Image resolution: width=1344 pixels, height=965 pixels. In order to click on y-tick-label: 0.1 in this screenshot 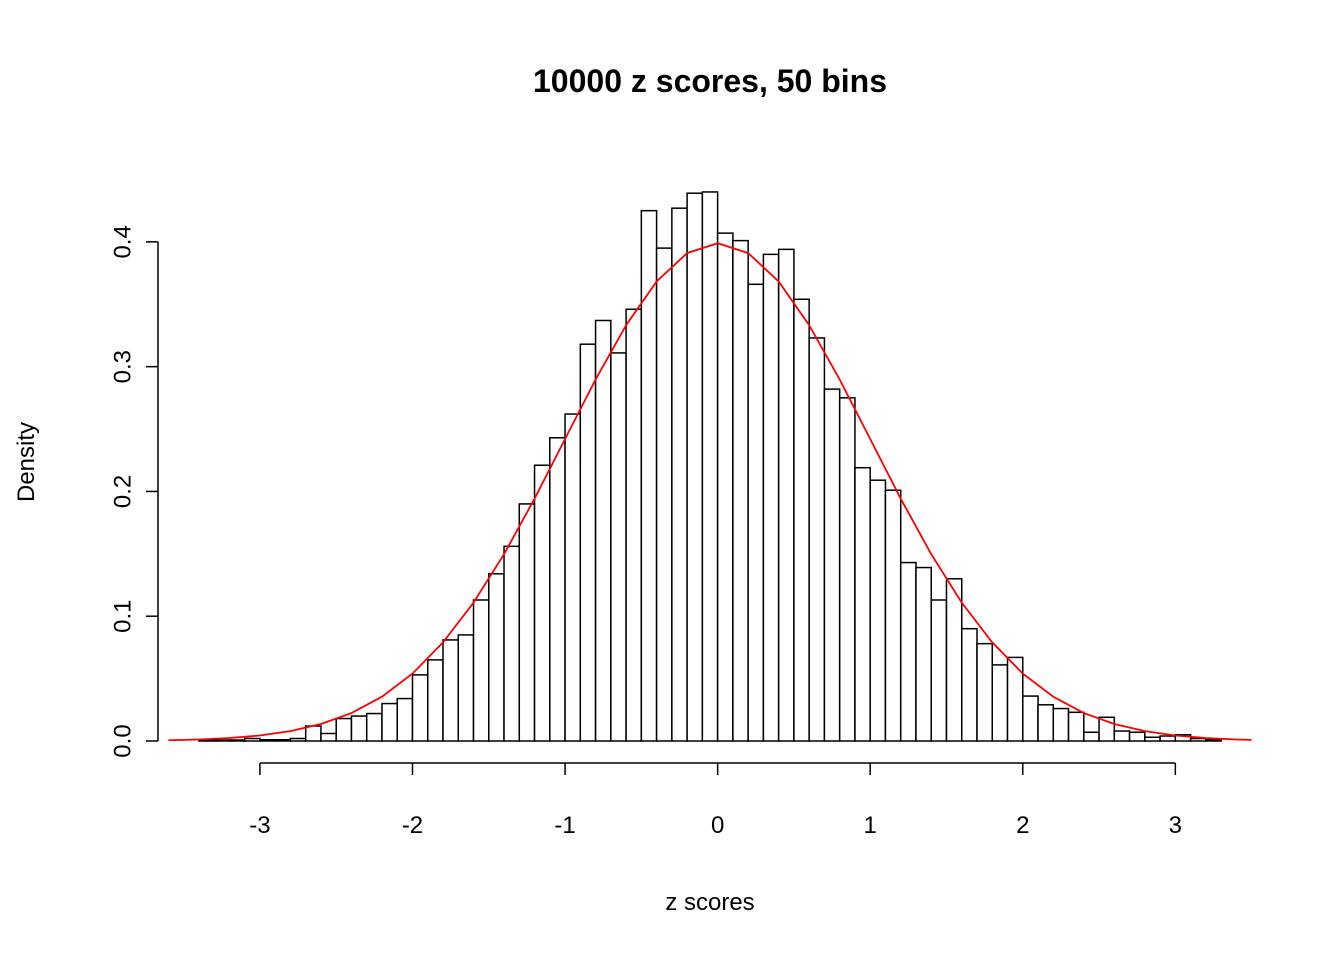, I will do `click(122, 616)`.